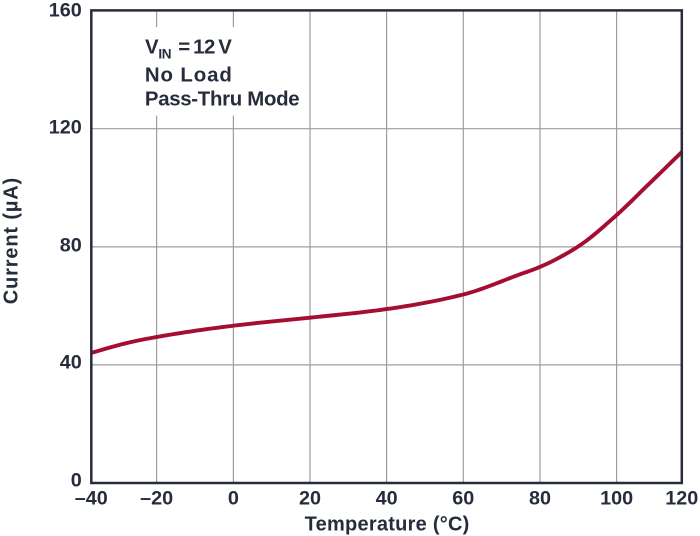 The width and height of the screenshot is (700, 536). I want to click on svg-text: Pass-Thru Mode, so click(222, 100).